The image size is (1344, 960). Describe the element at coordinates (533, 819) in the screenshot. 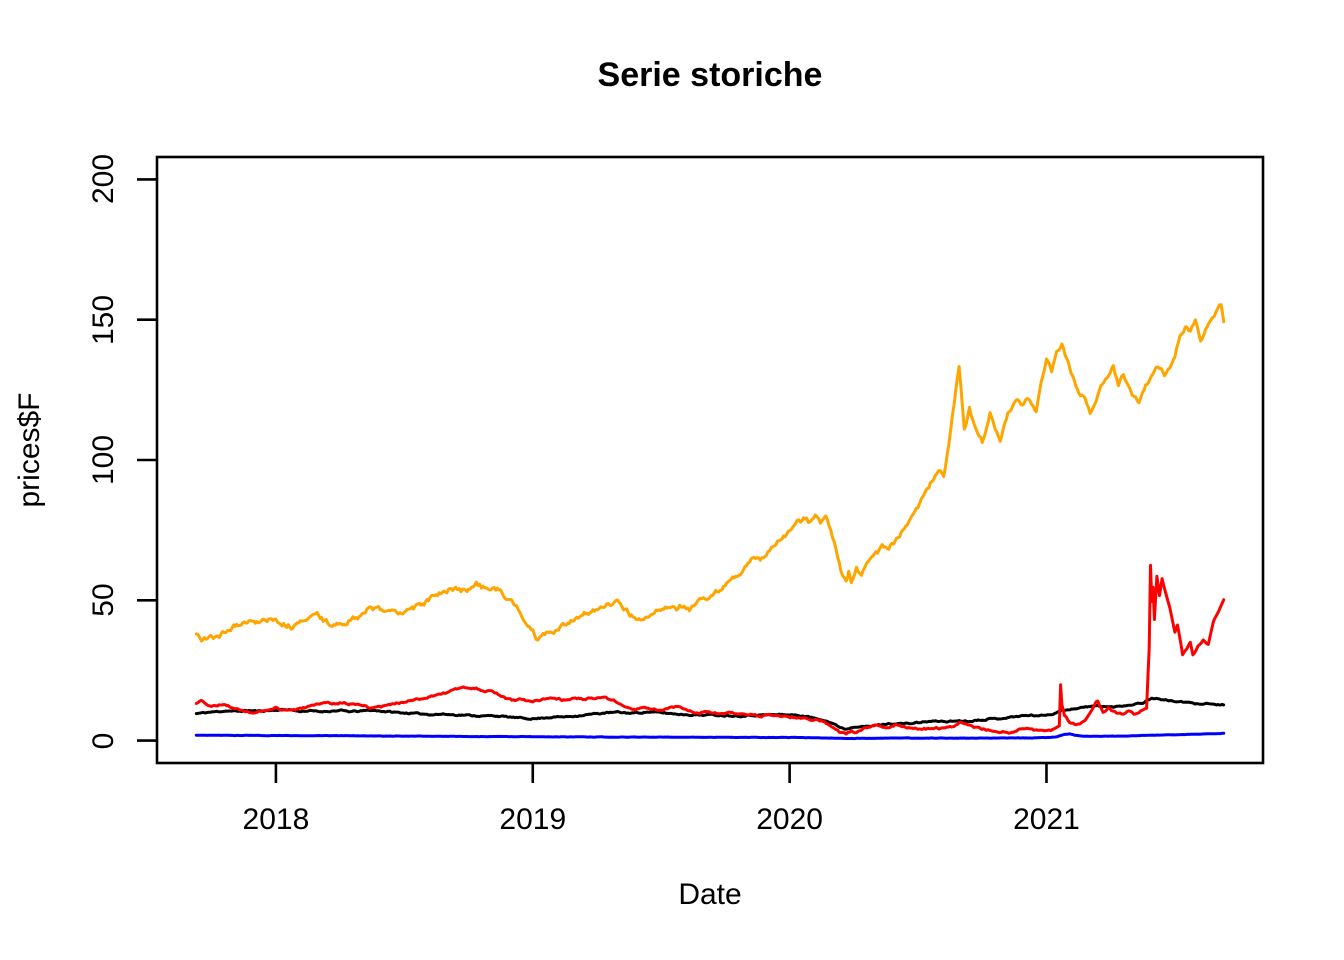

I see `x-tick-label: 2019` at that location.